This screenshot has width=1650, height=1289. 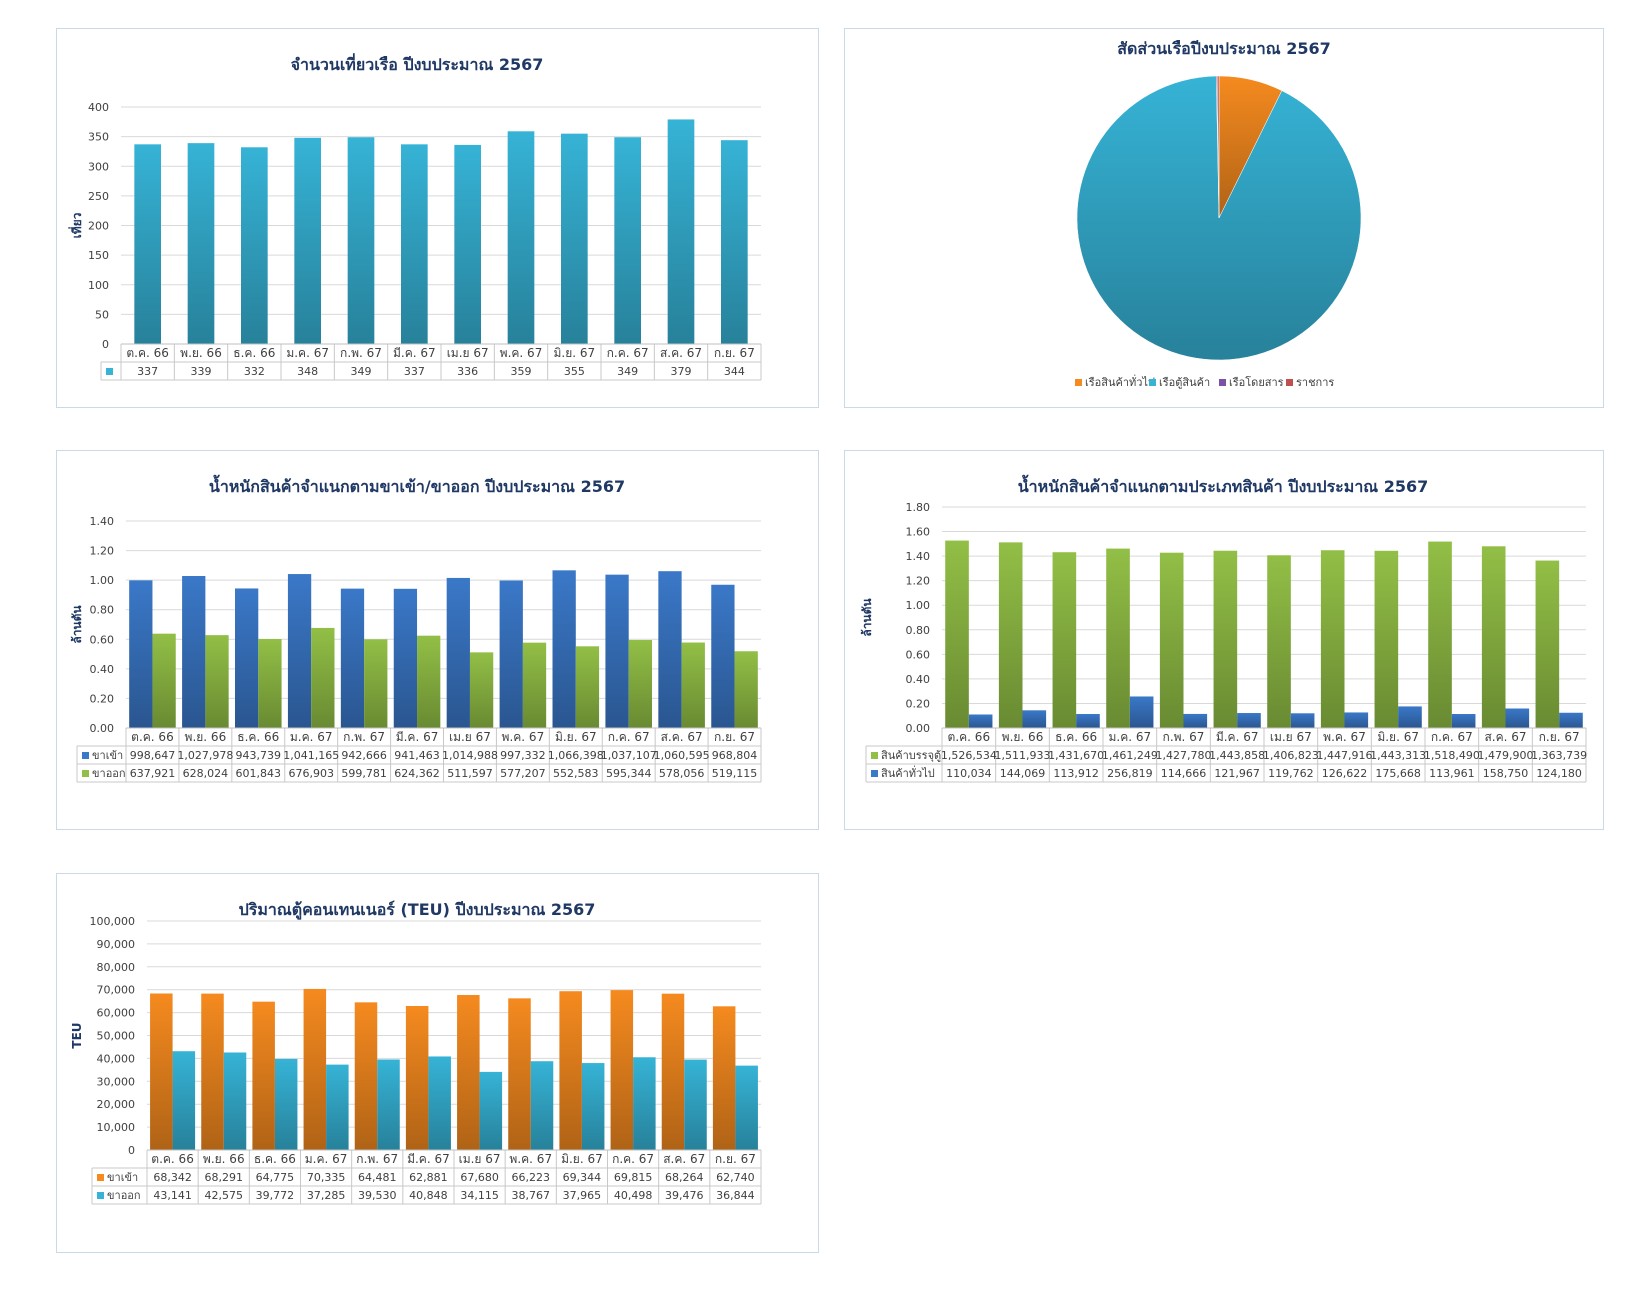 I want to click on data-label: 38,767, so click(x=531, y=1195).